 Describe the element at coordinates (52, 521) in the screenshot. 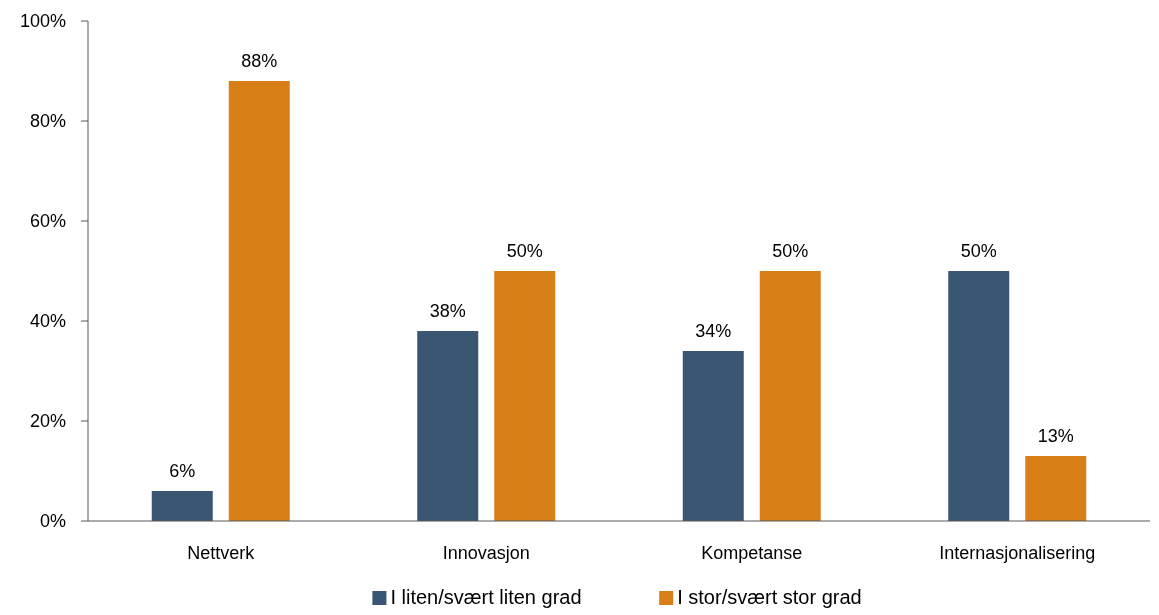

I see `y-tick-label: 0%` at that location.